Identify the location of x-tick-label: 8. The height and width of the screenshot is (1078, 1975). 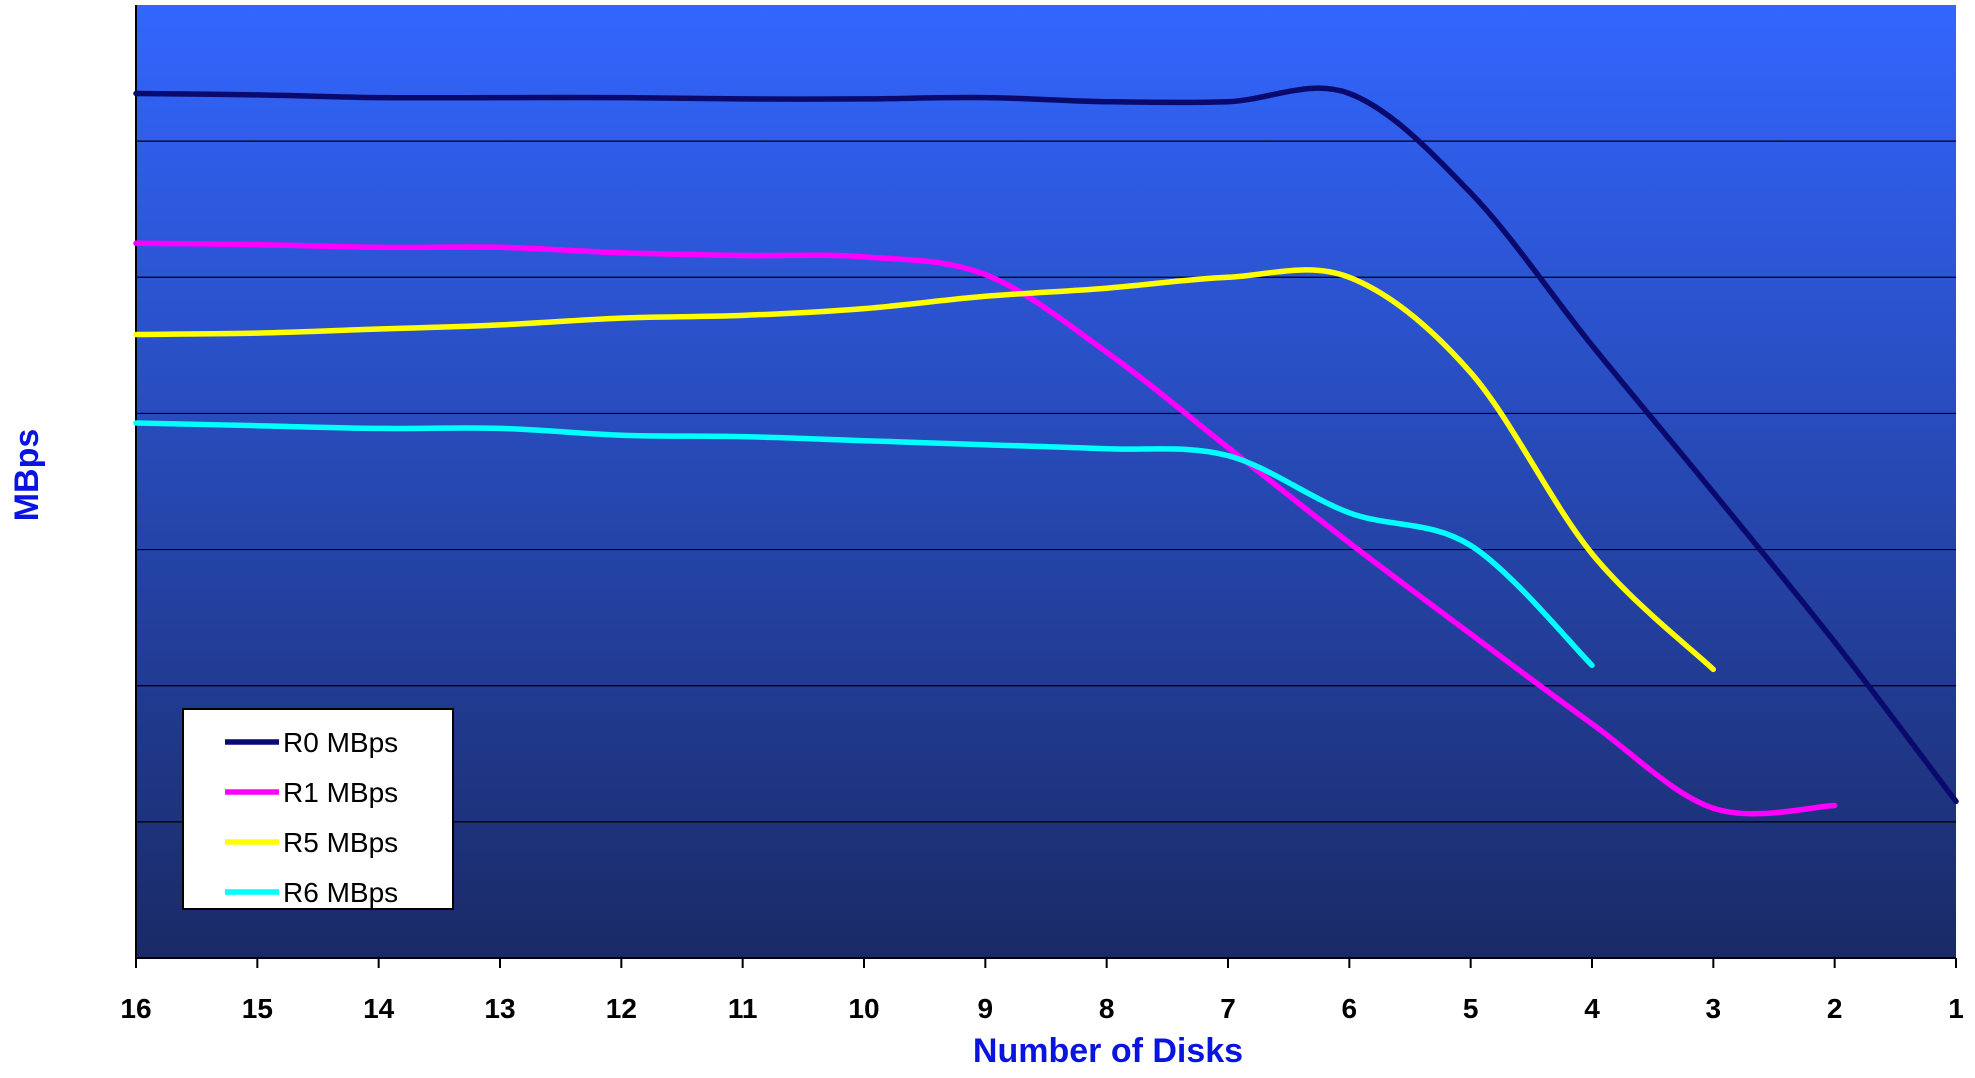
(1107, 1008).